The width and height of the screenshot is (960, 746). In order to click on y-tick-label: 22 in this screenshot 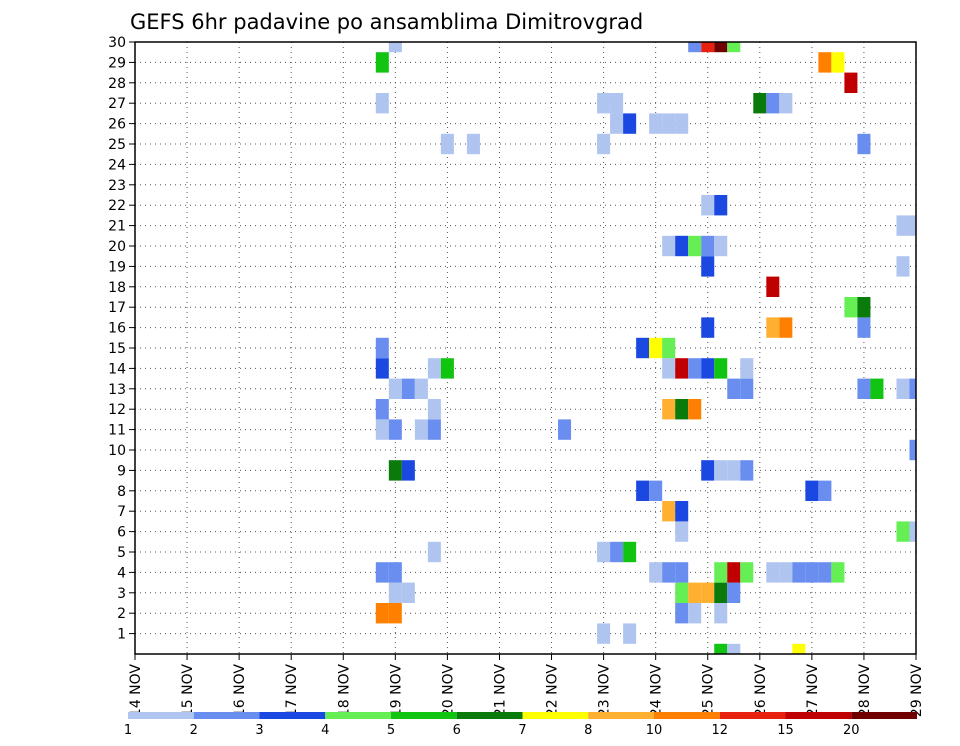, I will do `click(117, 206)`.